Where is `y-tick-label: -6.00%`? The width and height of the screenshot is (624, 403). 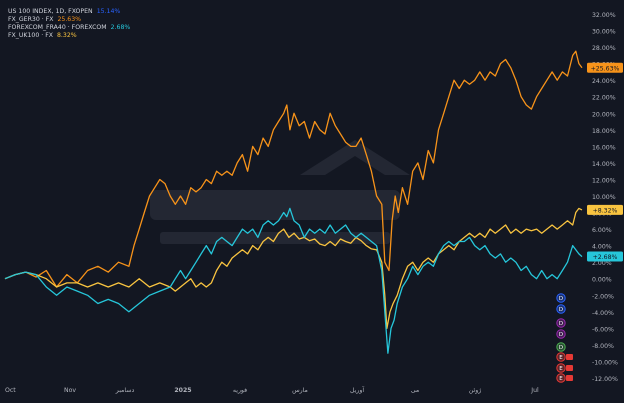
y-tick-label: -6.00% is located at coordinates (603, 329).